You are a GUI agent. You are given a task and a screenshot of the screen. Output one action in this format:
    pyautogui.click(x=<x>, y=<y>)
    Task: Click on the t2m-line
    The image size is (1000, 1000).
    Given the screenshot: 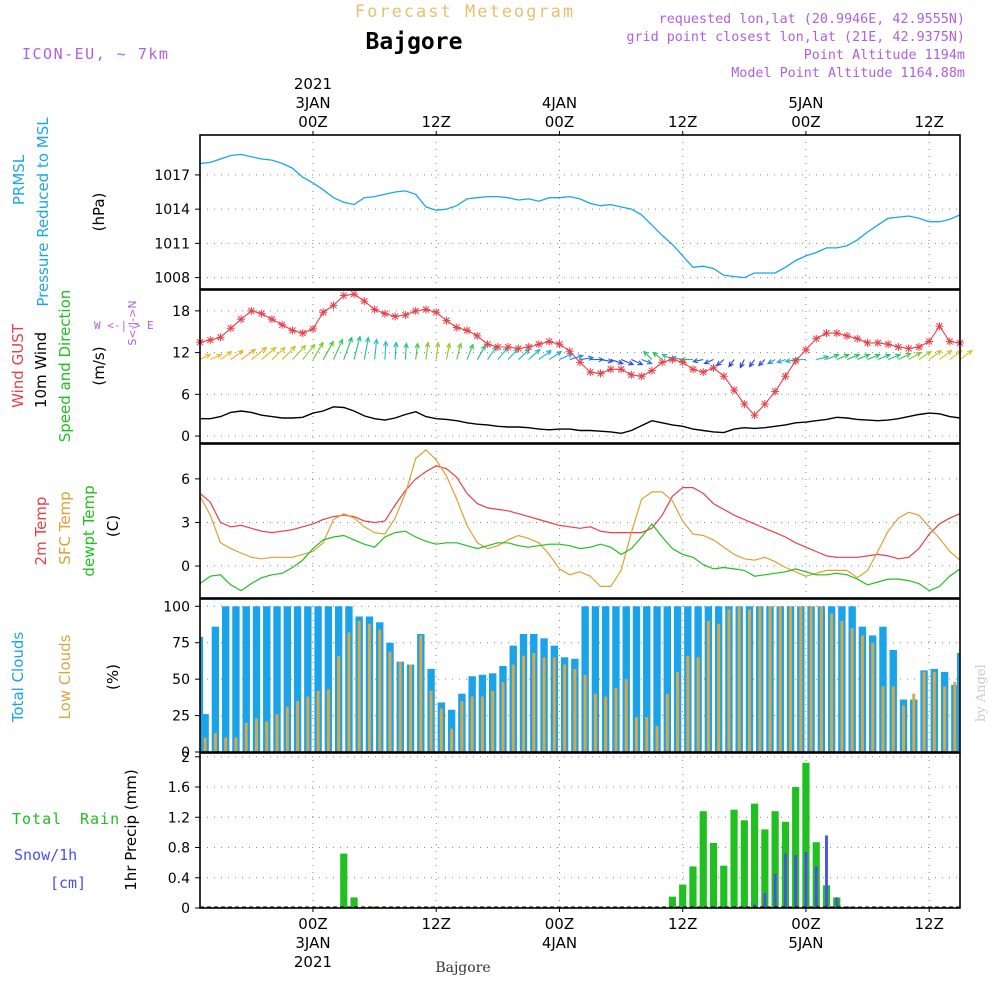 What is the action you would take?
    pyautogui.click(x=580, y=512)
    